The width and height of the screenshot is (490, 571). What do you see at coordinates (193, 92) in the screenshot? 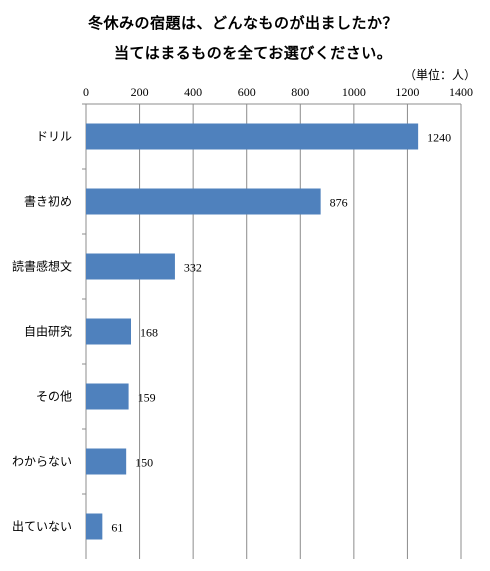
I see `x-tick-label: 400` at bounding box center [193, 92].